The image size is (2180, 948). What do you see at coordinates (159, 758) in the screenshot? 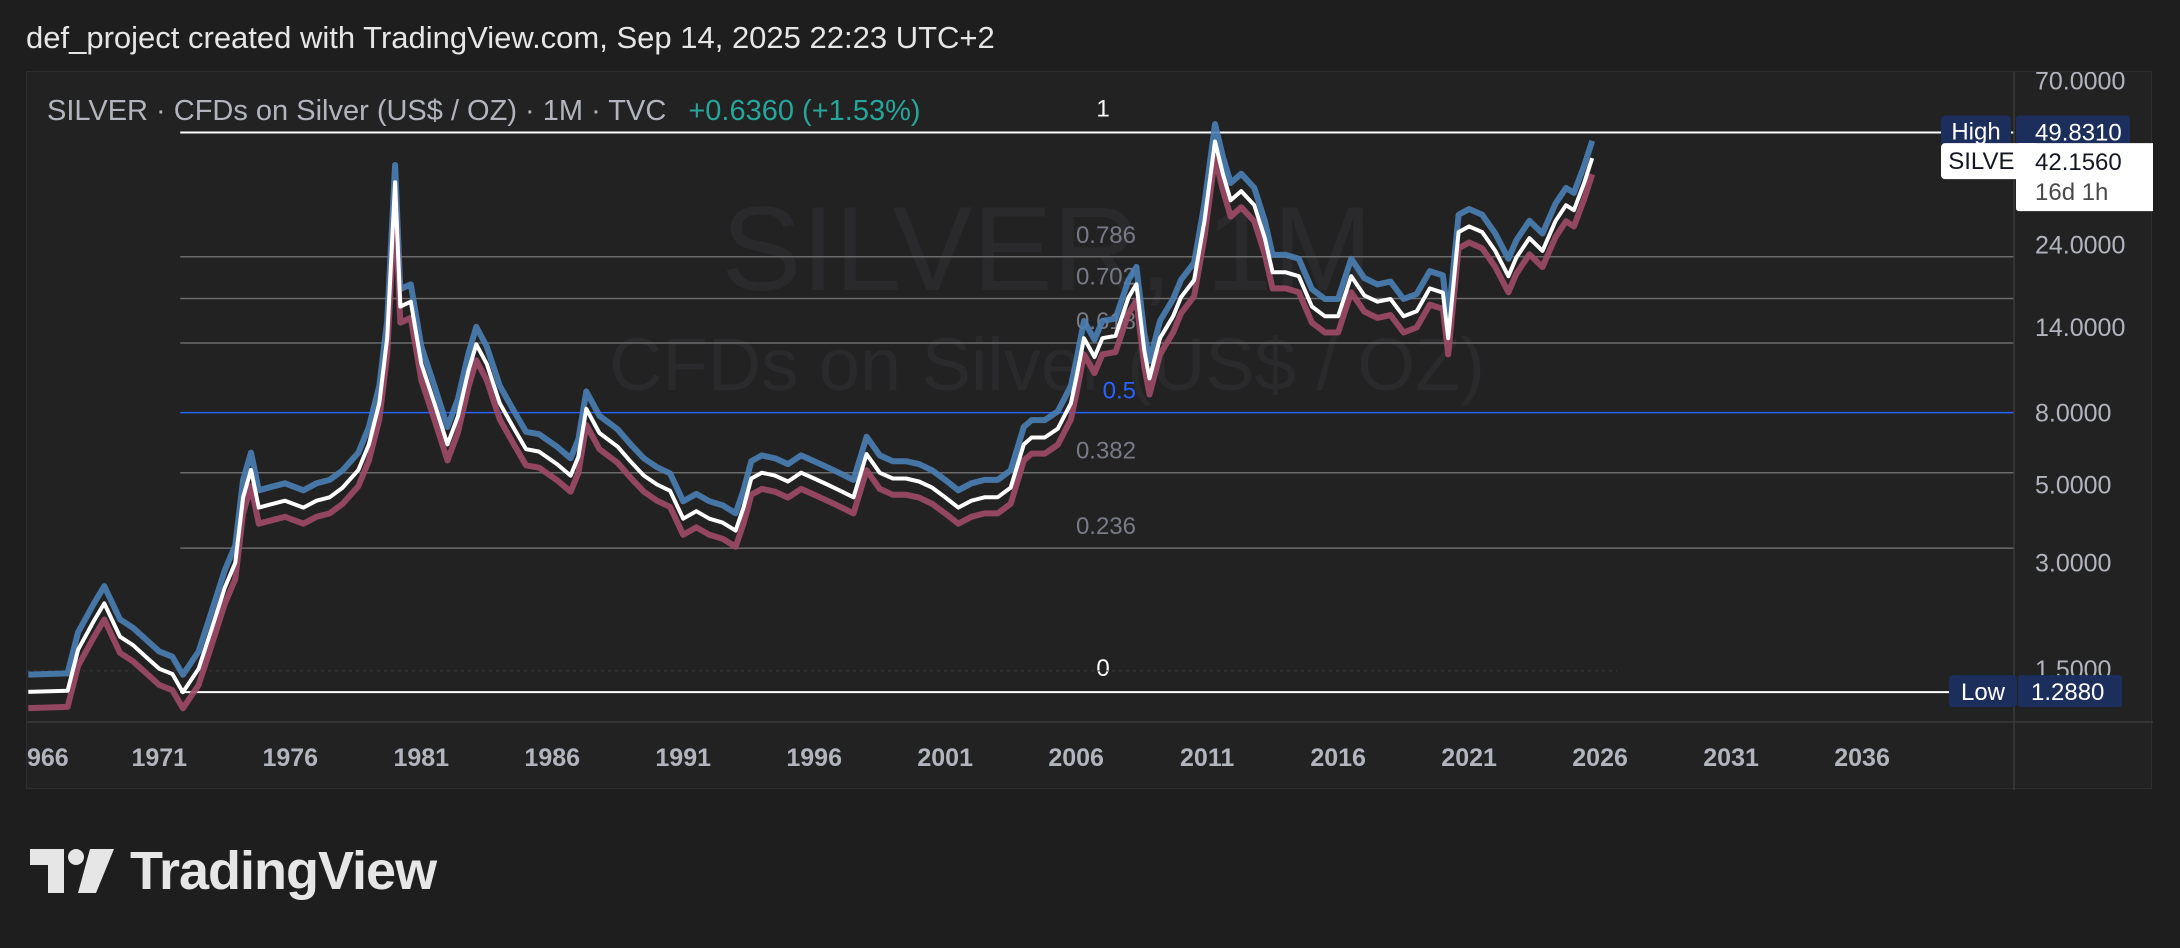
I see `time-axis-tick-label: 1971` at bounding box center [159, 758].